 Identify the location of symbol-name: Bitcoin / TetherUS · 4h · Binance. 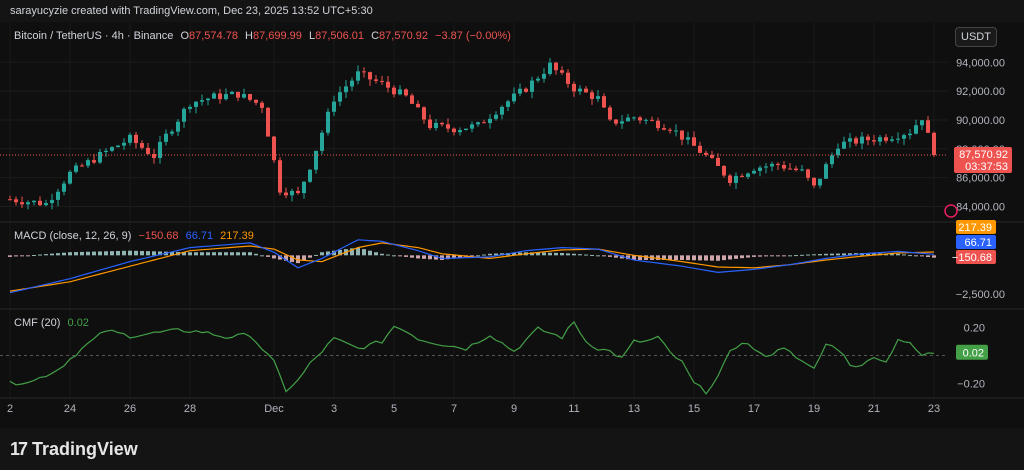
(94, 36).